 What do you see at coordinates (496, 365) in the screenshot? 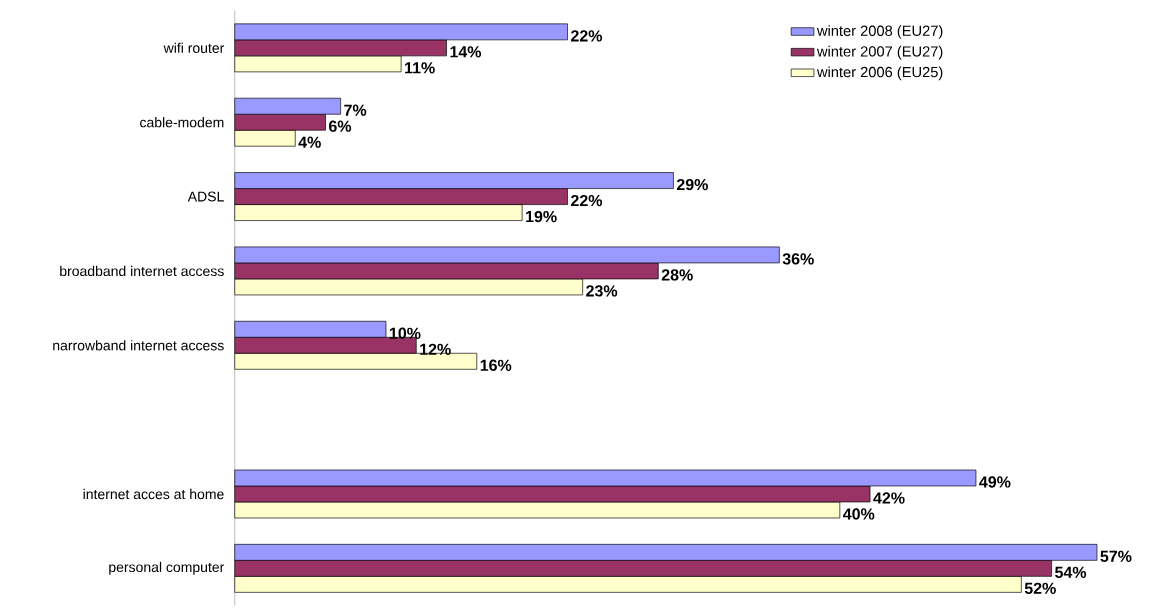
I see `data-label: 16%` at bounding box center [496, 365].